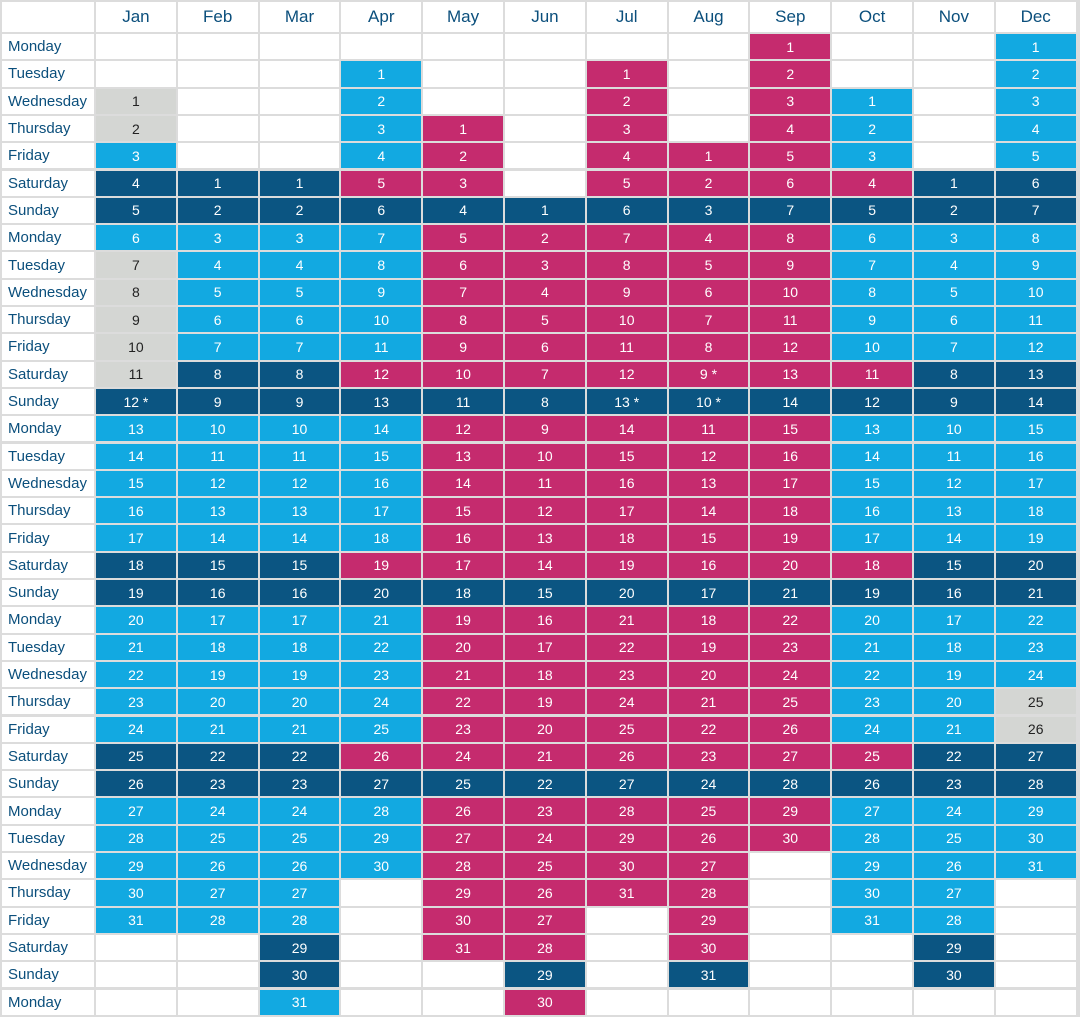  Describe the element at coordinates (299, 593) in the screenshot. I see `day-cell: 16` at that location.